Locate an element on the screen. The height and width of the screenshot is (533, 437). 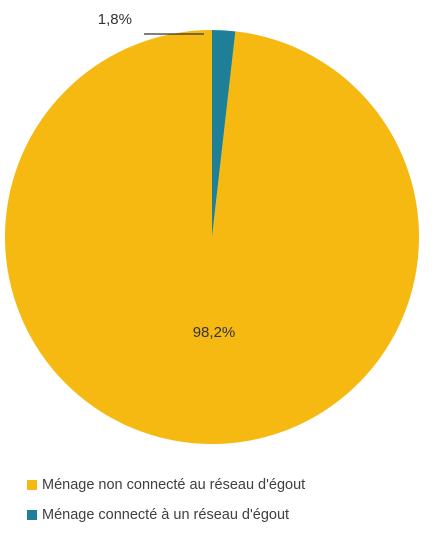
legend-label-non-connected: Ménage non connecté au réseau d'égout is located at coordinates (174, 485).